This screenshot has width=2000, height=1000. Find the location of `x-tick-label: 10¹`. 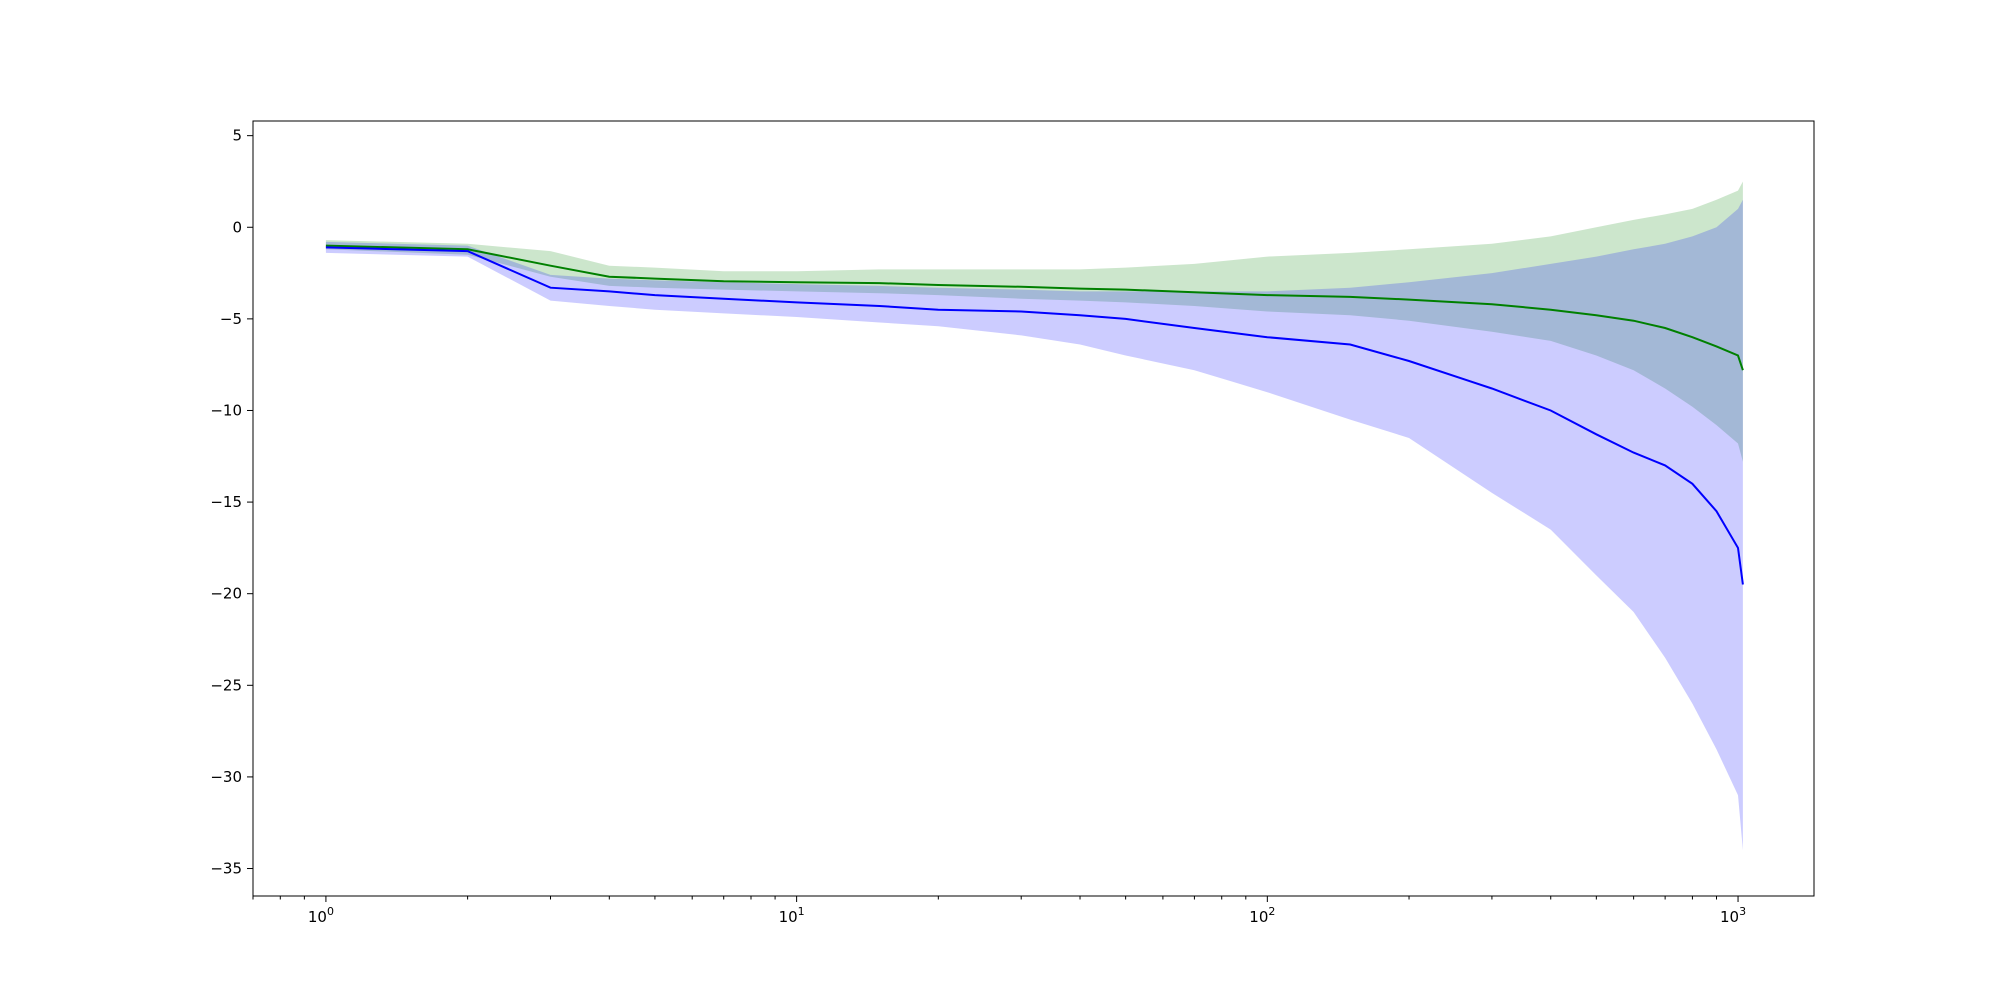

x-tick-label: 10¹ is located at coordinates (792, 915).